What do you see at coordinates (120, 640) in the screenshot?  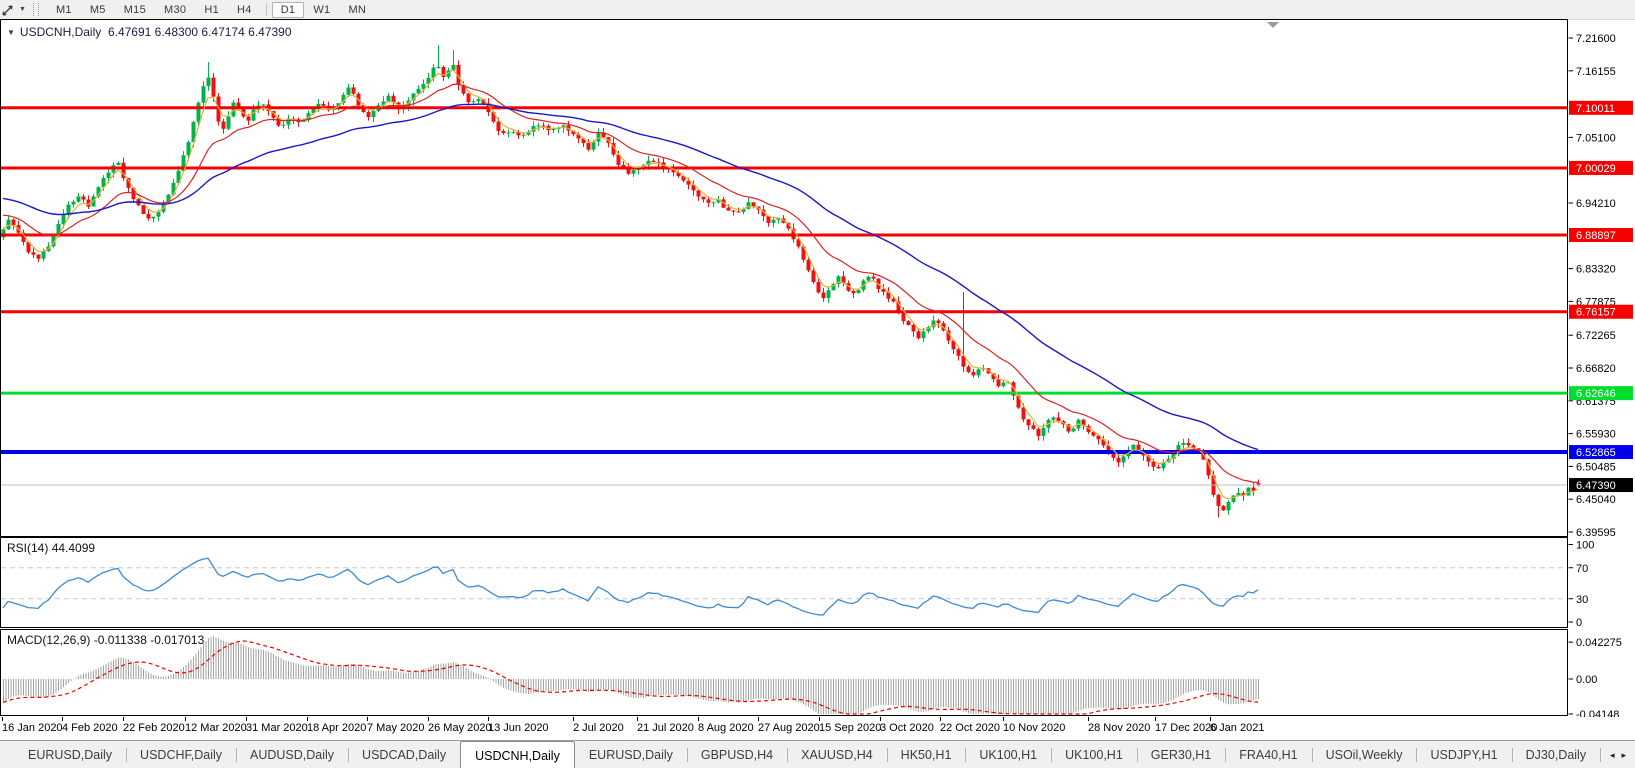 I see `macd-main-value: -0.011338` at bounding box center [120, 640].